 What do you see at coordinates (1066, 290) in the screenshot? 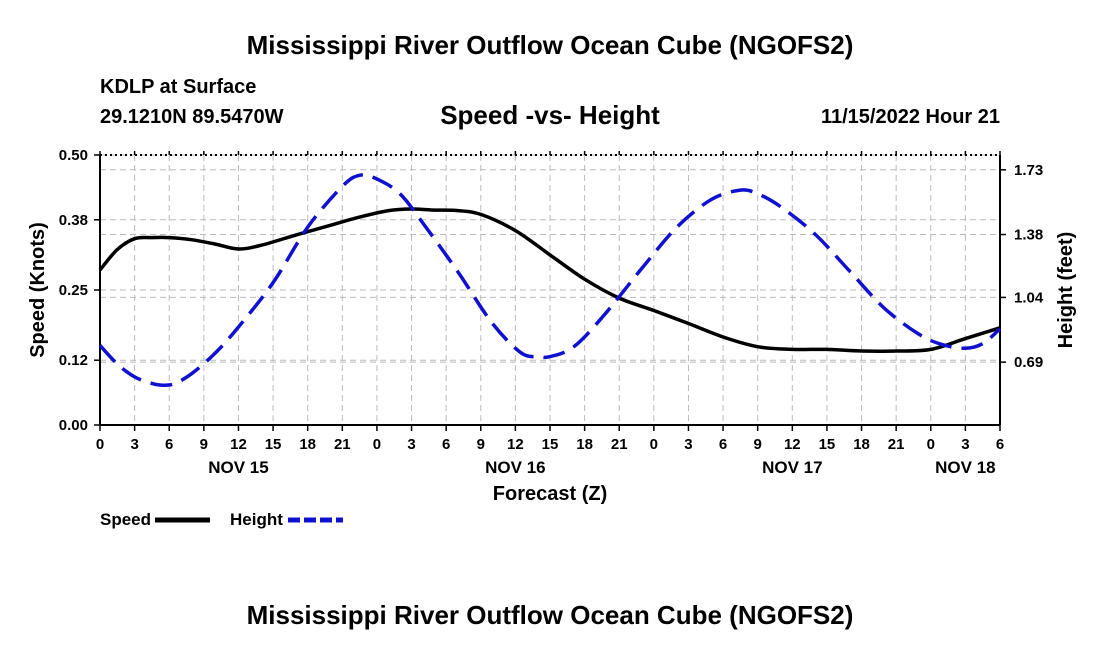
I see `y2-axis-label: Height (feet)` at bounding box center [1066, 290].